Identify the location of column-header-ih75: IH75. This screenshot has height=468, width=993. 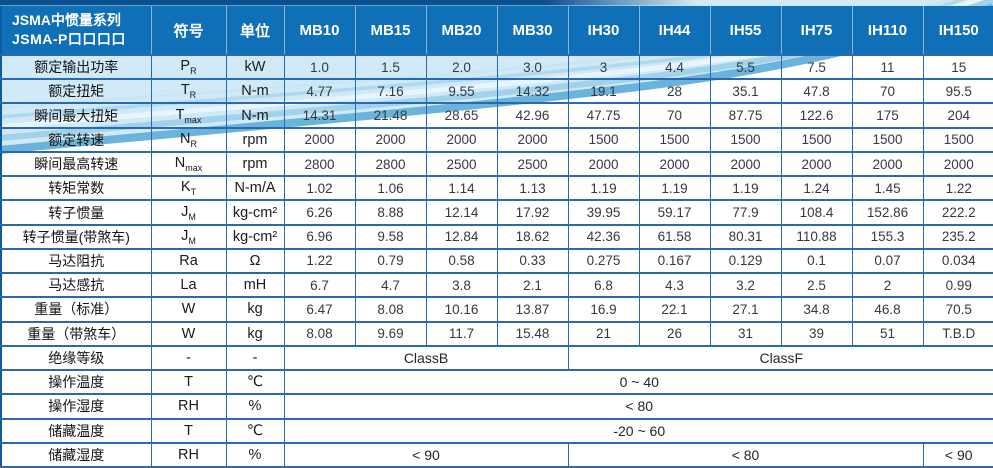
(816, 30).